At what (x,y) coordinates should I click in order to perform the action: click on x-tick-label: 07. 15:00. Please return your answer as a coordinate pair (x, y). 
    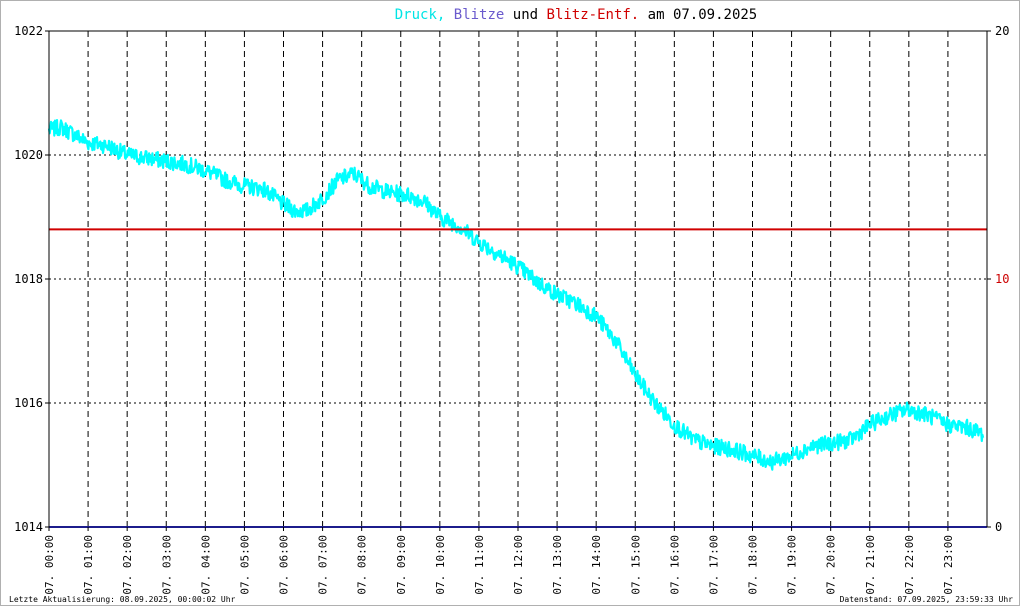
    Looking at the image, I should click on (635, 565).